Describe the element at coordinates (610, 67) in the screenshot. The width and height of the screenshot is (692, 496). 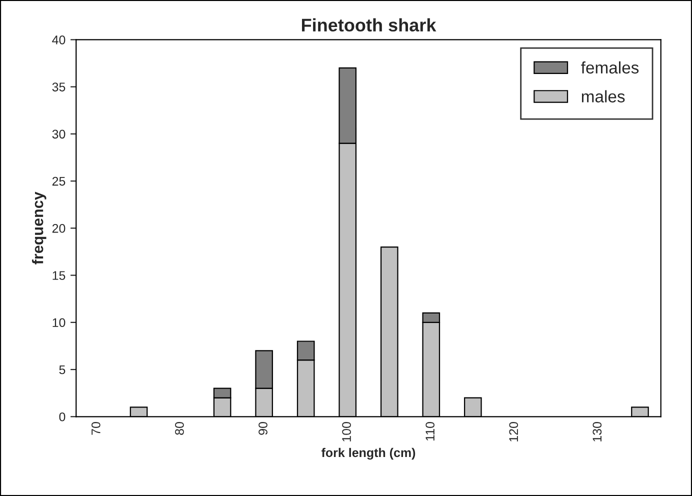
I see `legend-label: females` at that location.